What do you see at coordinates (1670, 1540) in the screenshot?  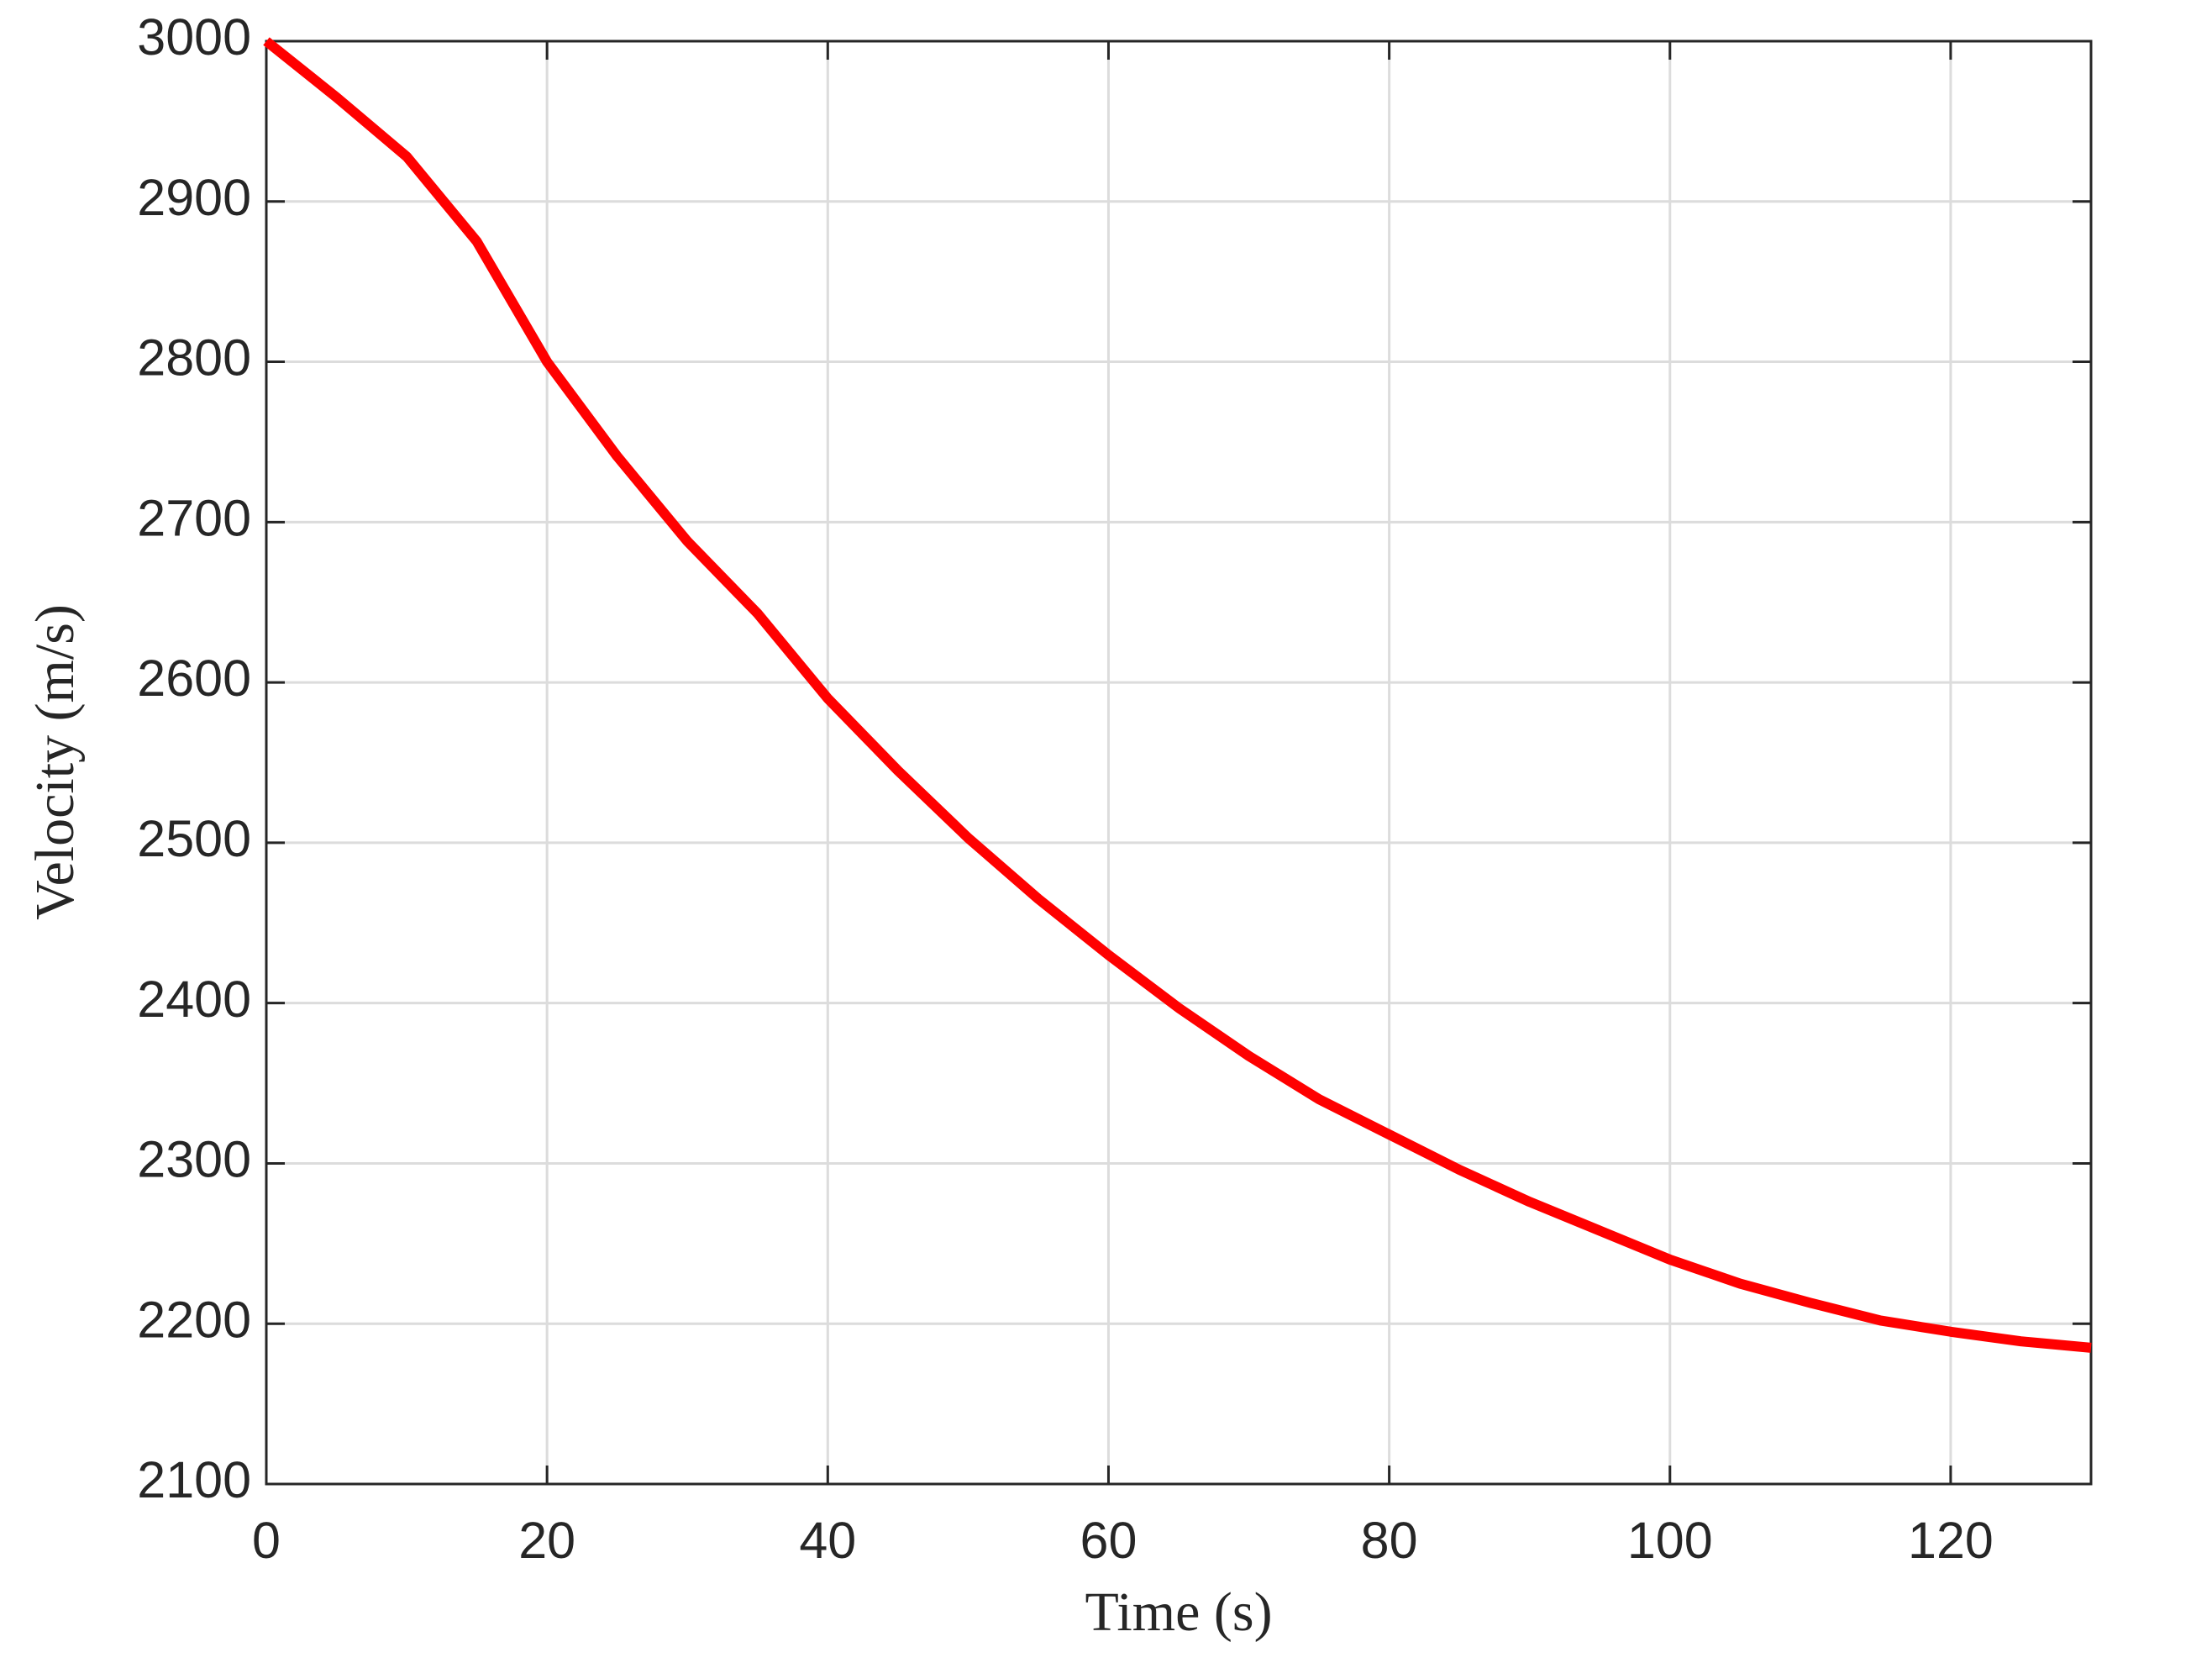 I see `x-tick-label: 100` at bounding box center [1670, 1540].